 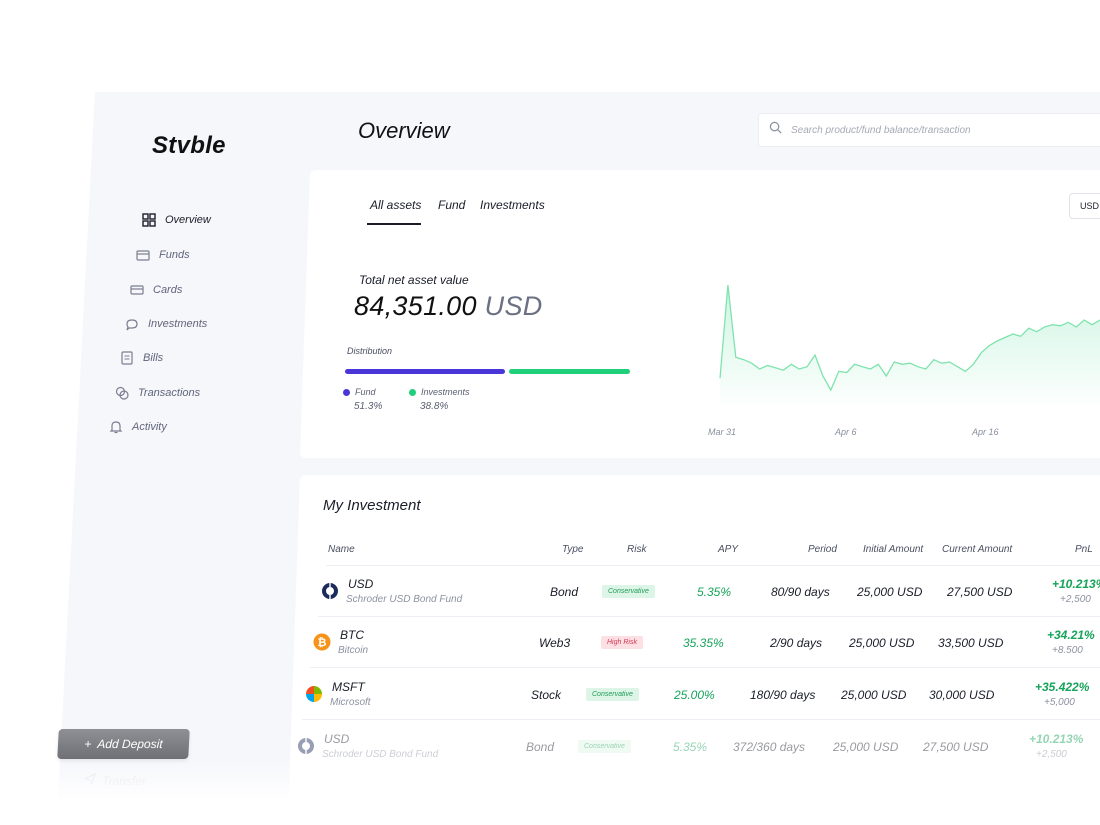 What do you see at coordinates (775, 130) in the screenshot?
I see `search-icon` at bounding box center [775, 130].